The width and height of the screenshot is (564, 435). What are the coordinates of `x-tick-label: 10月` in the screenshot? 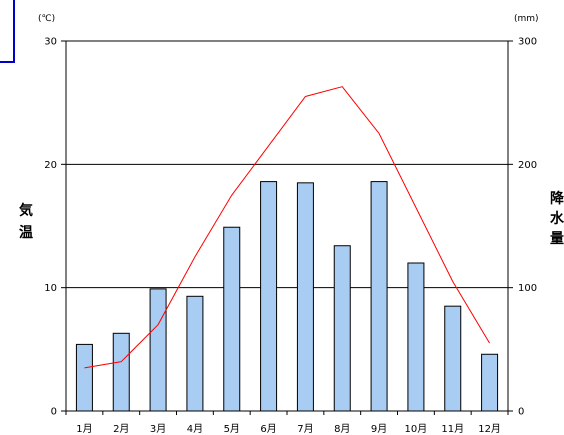 It's located at (416, 429).